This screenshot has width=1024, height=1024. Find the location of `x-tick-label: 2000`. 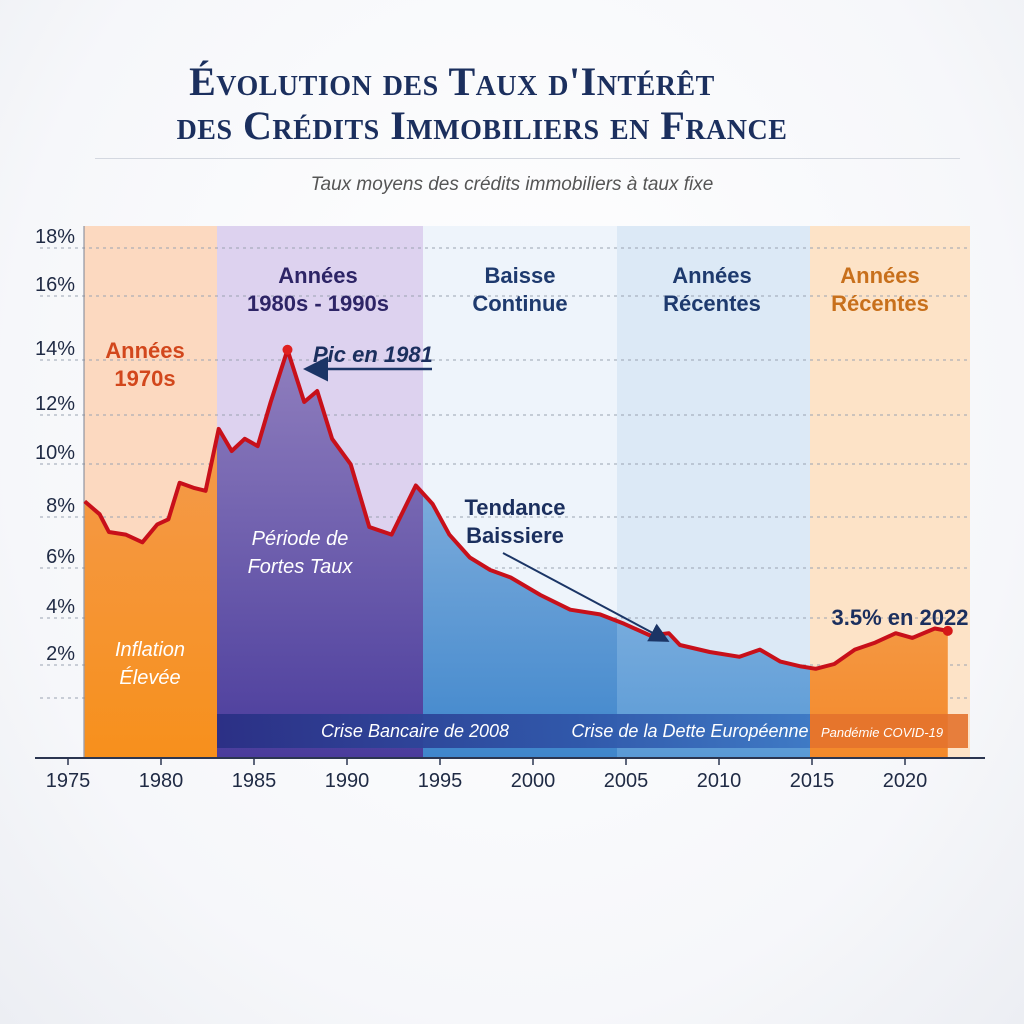

x-tick-label: 2000 is located at coordinates (533, 781).